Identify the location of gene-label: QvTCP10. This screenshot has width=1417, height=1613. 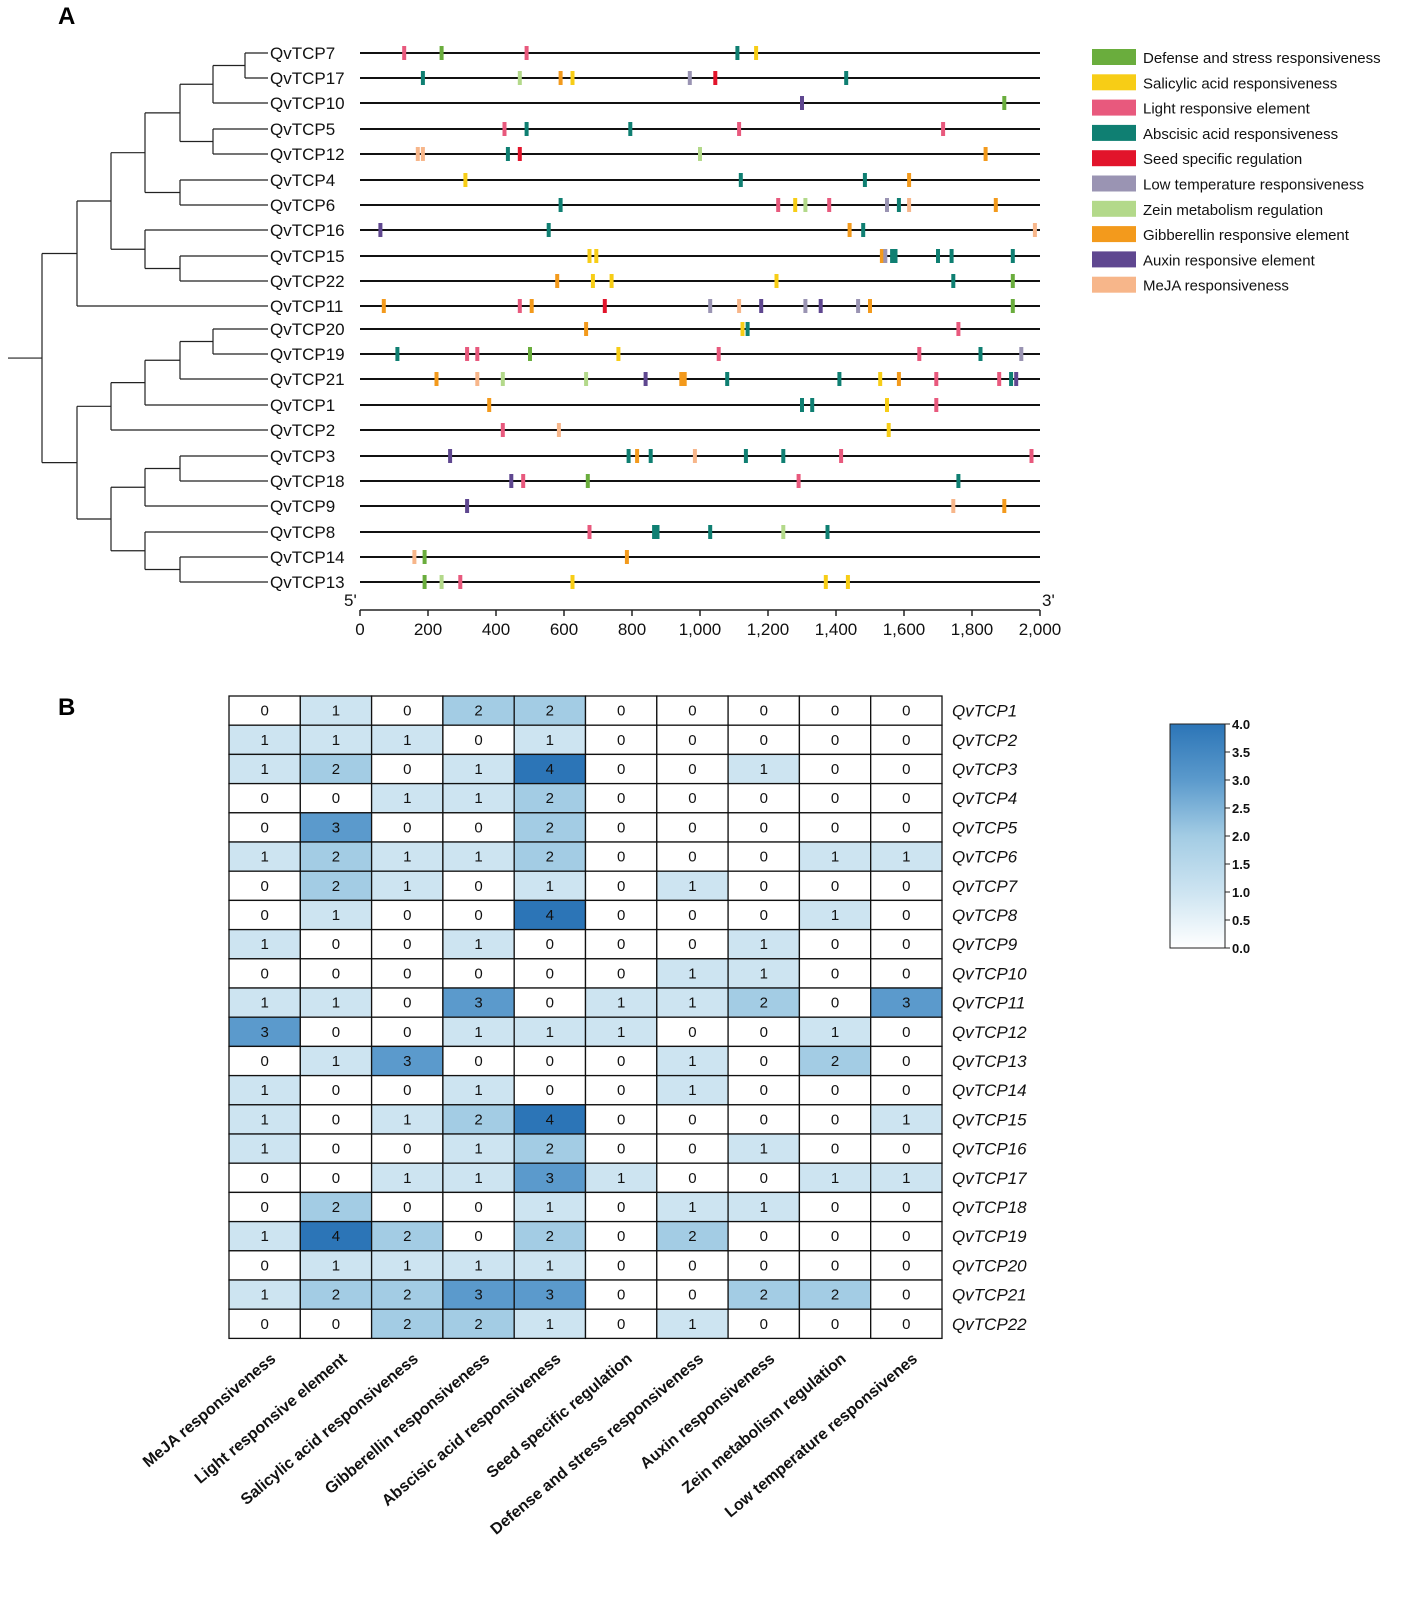
(307, 103).